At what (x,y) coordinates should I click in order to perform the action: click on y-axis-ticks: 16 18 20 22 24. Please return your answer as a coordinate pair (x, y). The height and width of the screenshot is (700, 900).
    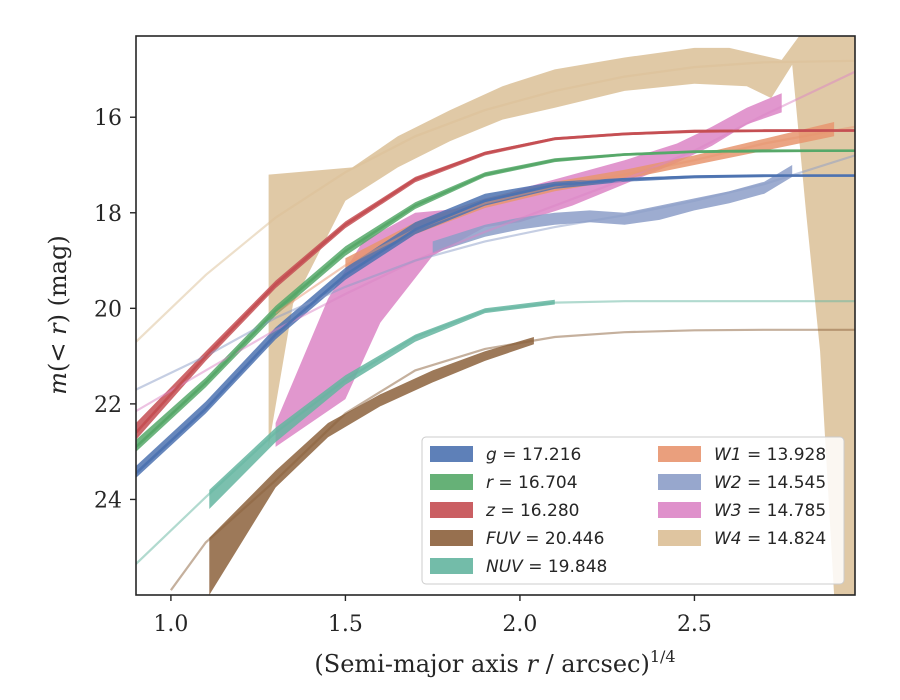
    Looking at the image, I should click on (115, 309).